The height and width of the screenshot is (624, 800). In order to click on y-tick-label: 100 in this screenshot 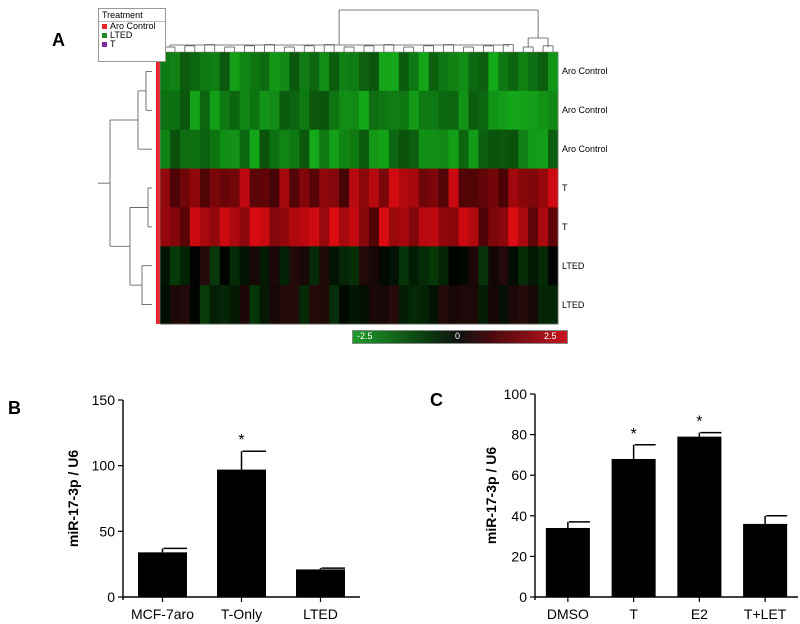, I will do `click(104, 466)`.